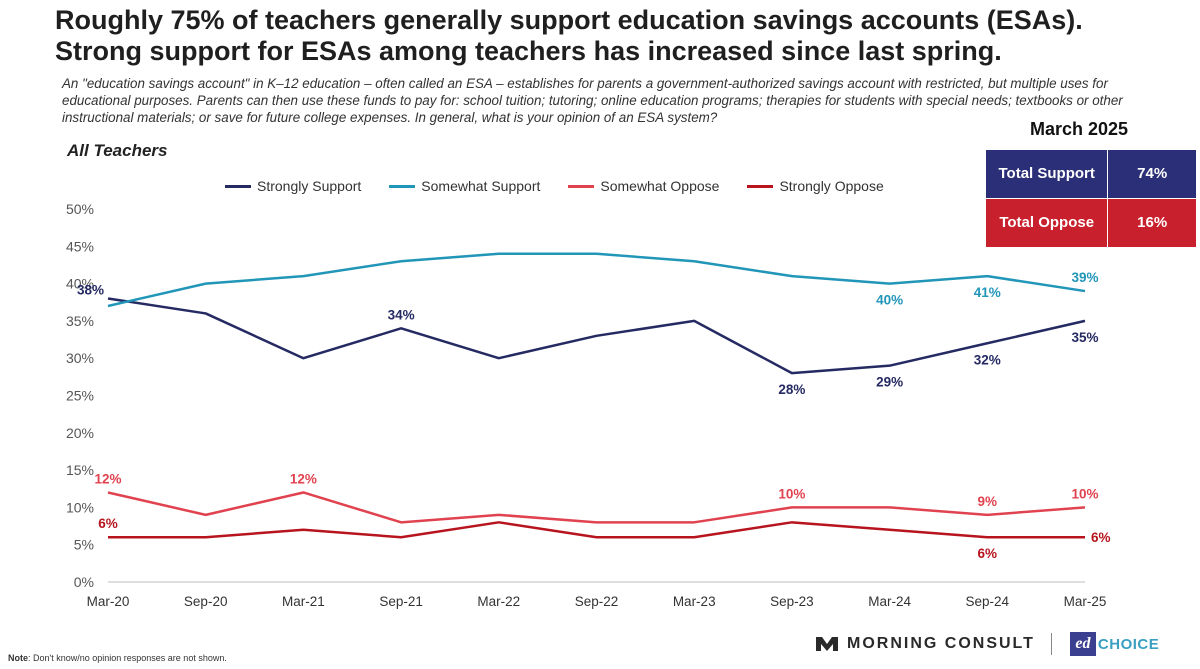 Image resolution: width=1200 pixels, height=669 pixels. What do you see at coordinates (18, 658) in the screenshot?
I see `note-label: Note` at bounding box center [18, 658].